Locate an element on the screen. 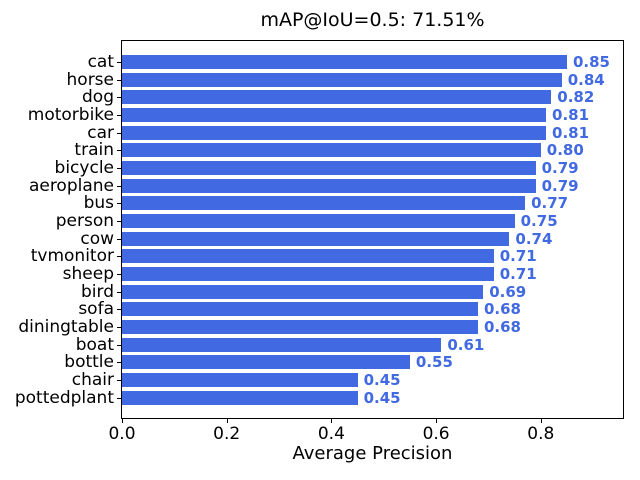  bar-train is located at coordinates (331, 150).